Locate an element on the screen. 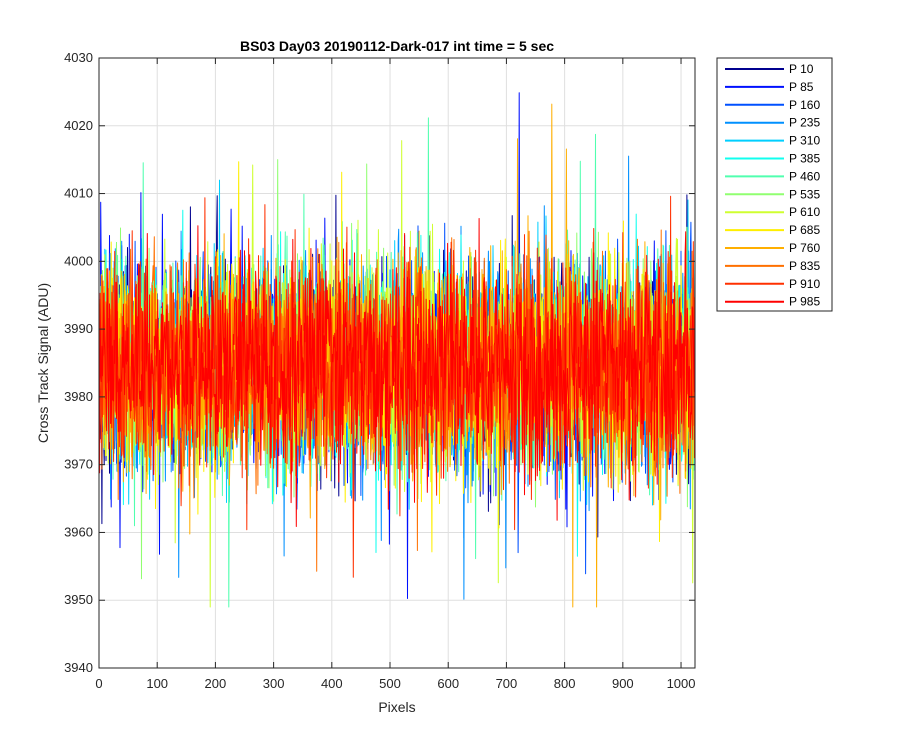 The width and height of the screenshot is (900, 750). legend-box is located at coordinates (774, 184).